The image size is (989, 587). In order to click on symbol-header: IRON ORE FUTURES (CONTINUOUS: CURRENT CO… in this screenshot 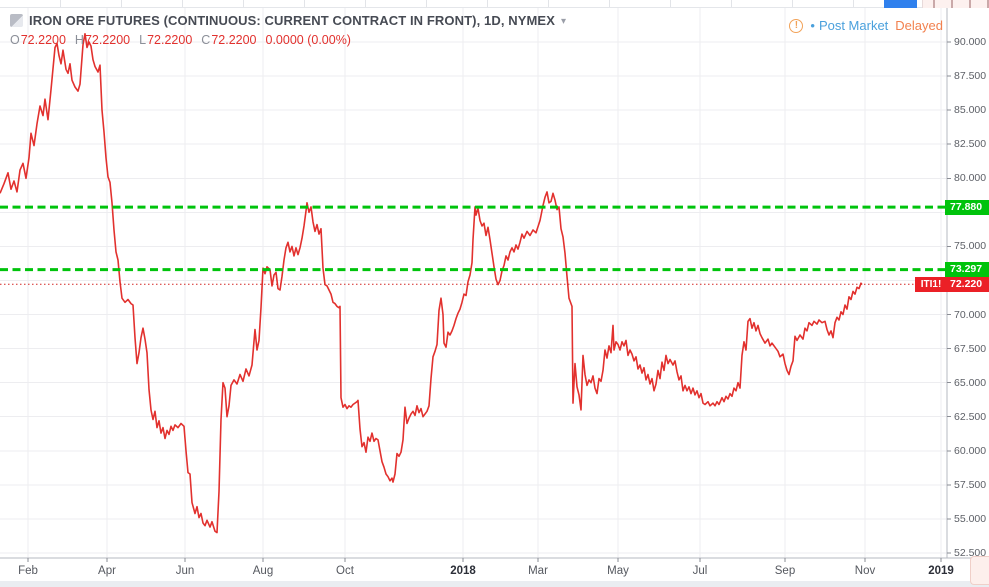, I will do `click(288, 20)`.